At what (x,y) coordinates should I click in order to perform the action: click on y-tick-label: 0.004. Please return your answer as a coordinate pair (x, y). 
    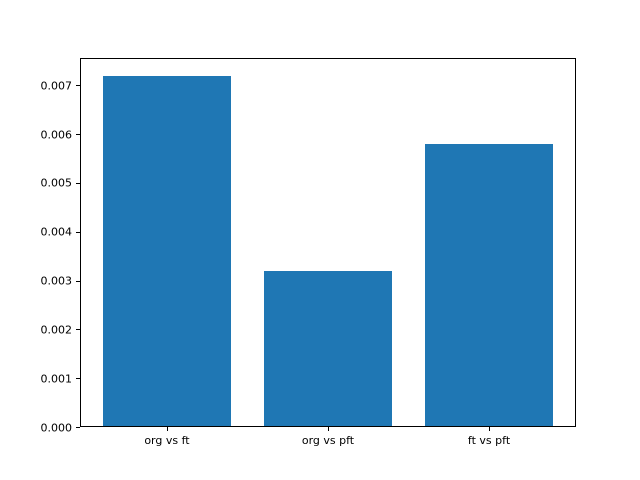
    Looking at the image, I should click on (56, 232).